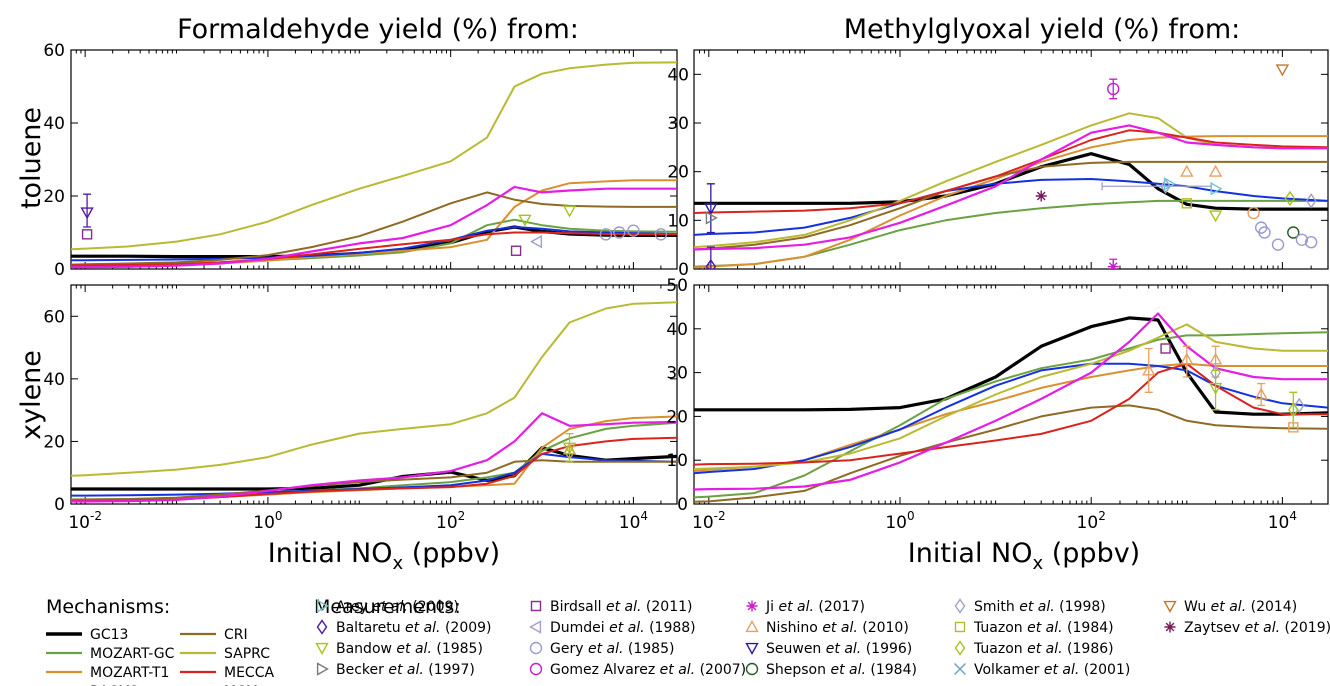 This screenshot has width=1330, height=686. What do you see at coordinates (1043, 628) in the screenshot?
I see `legend-measurement: Tuazon et al. (1984)` at bounding box center [1043, 628].